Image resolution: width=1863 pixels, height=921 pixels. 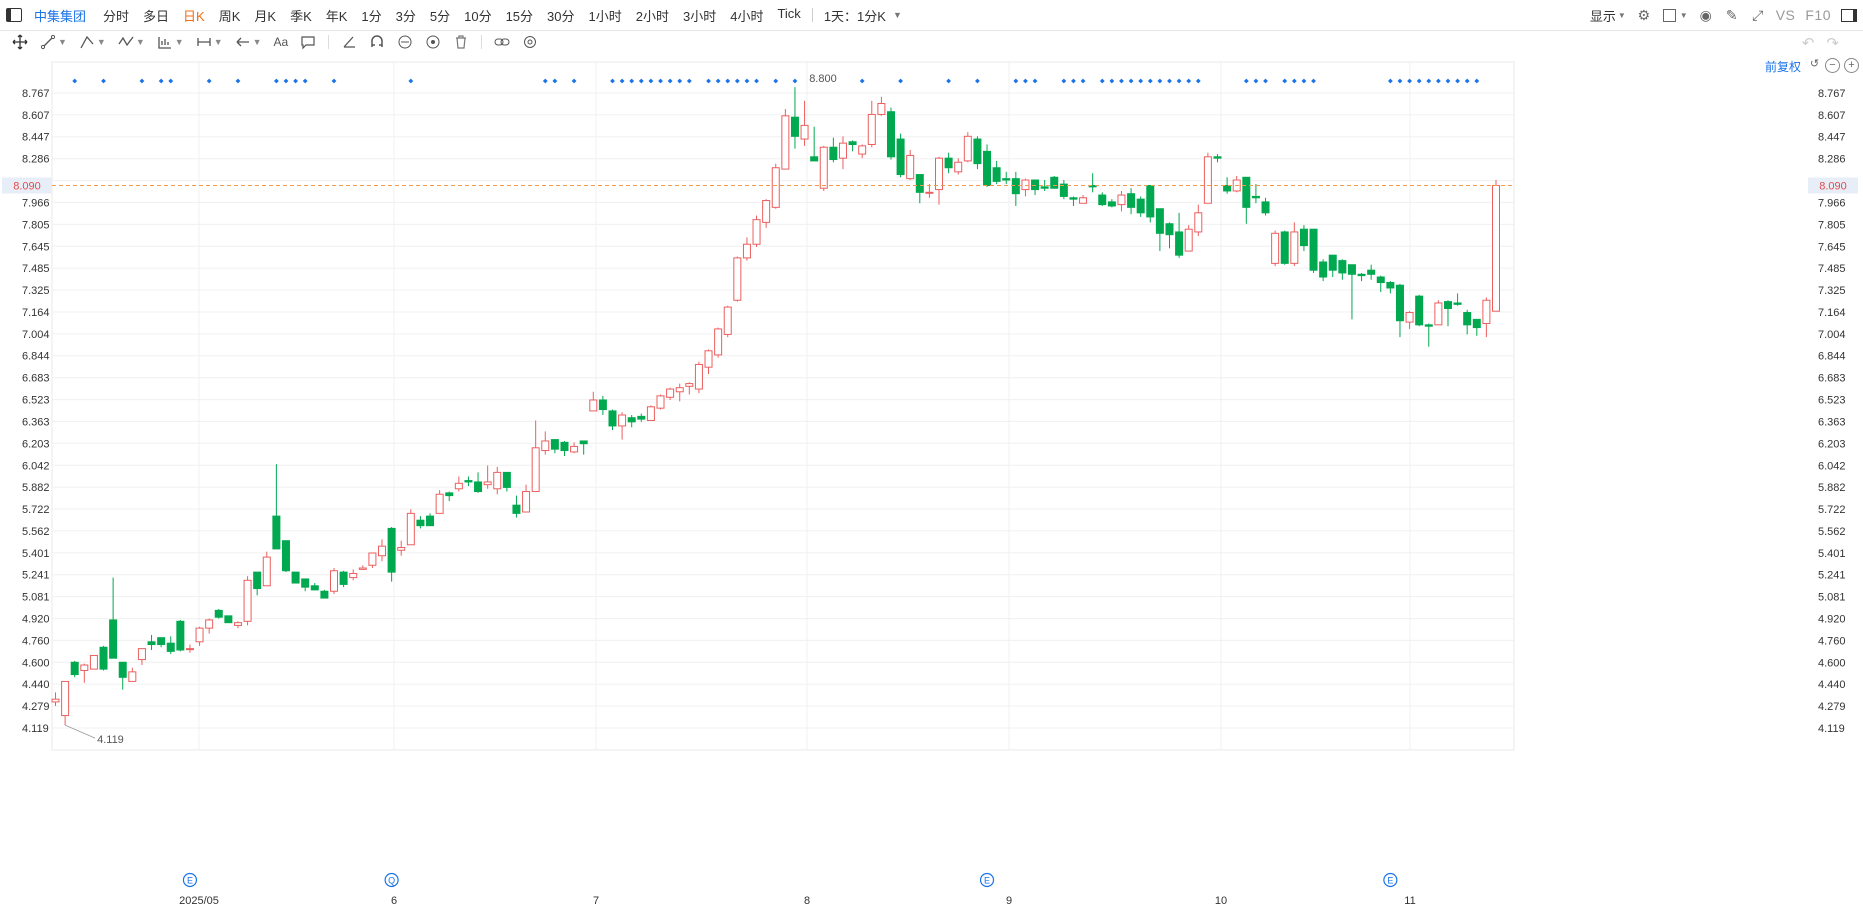 What do you see at coordinates (1832, 65) in the screenshot?
I see `zoom-out-icon: −` at bounding box center [1832, 65].